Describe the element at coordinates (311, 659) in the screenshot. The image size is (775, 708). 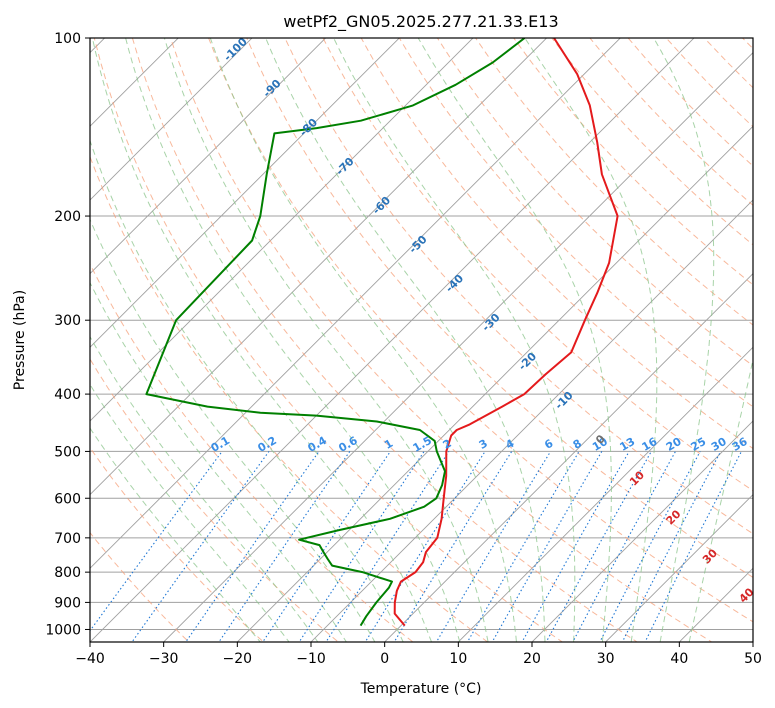
I see `x-tick-label: −10` at that location.